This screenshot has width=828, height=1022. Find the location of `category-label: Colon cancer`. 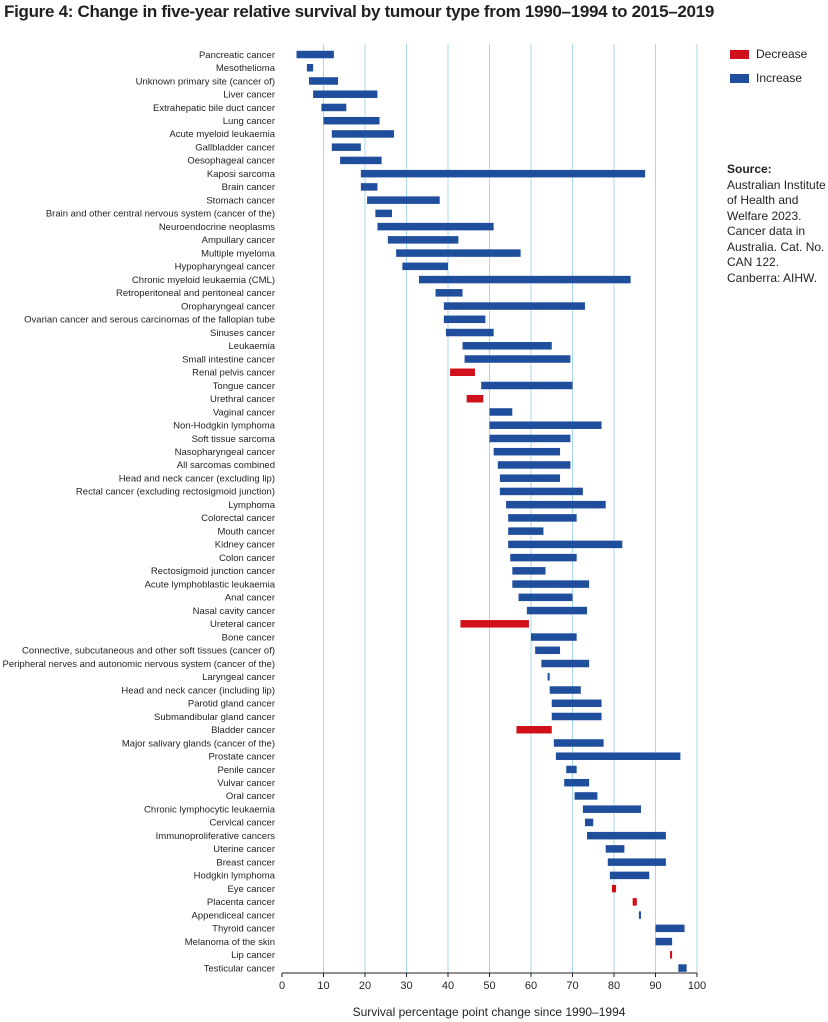

category-label: Colon cancer is located at coordinates (247, 558).